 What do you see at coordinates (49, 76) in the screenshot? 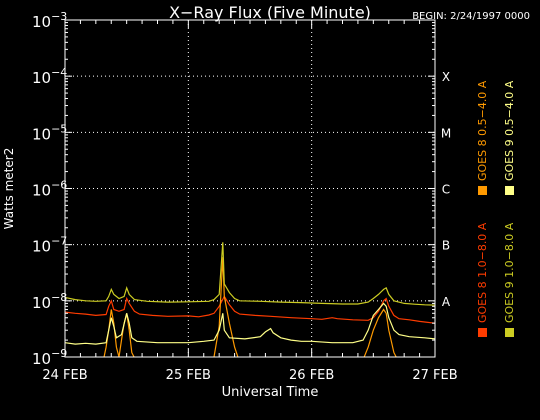
I see `y-tick-label: 10⁻⁴` at bounding box center [49, 76].